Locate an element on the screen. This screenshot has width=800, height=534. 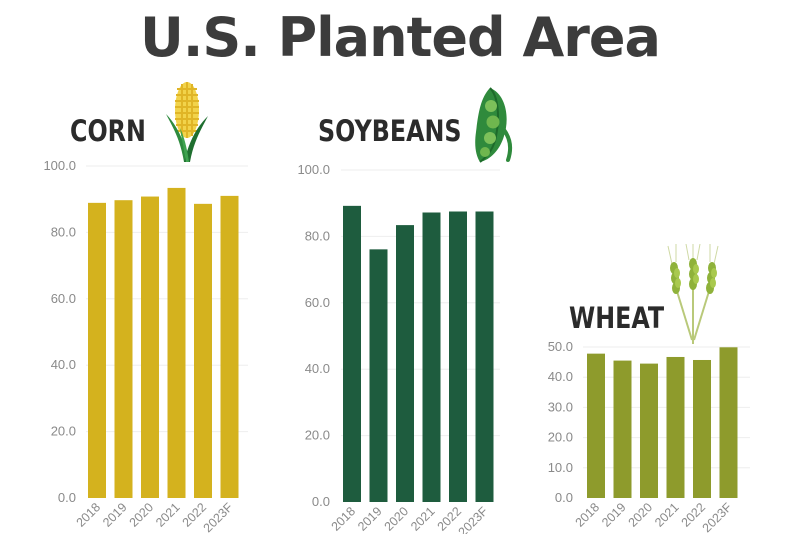
wheat-bar-2018 is located at coordinates (596, 425).